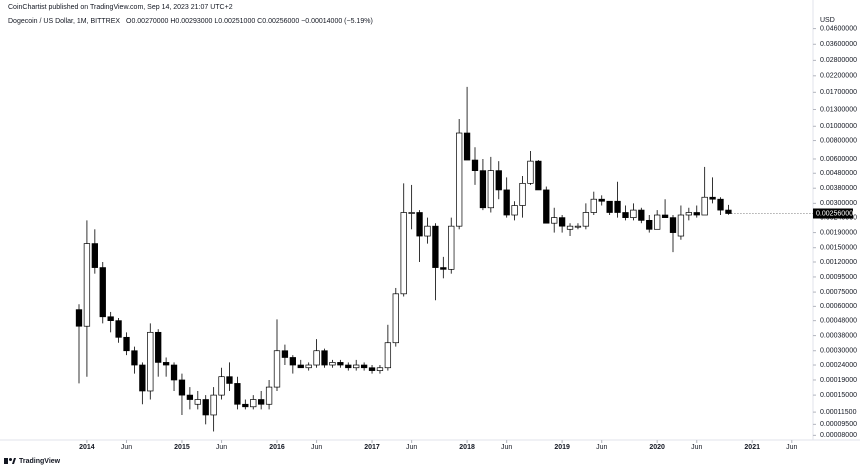 This screenshot has width=860, height=469. I want to click on y-tick-label: 0.00030000, so click(838, 351).